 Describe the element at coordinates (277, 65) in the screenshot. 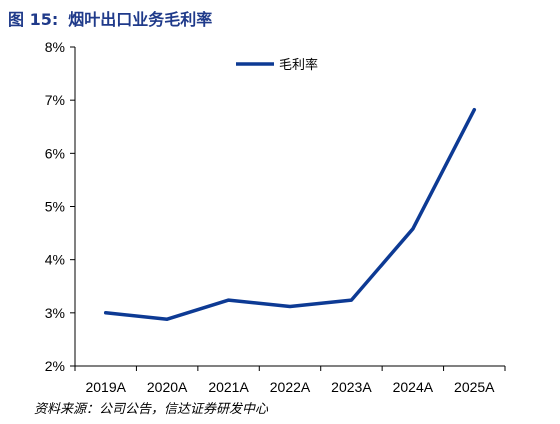

I see `legend: 毛利率` at that location.